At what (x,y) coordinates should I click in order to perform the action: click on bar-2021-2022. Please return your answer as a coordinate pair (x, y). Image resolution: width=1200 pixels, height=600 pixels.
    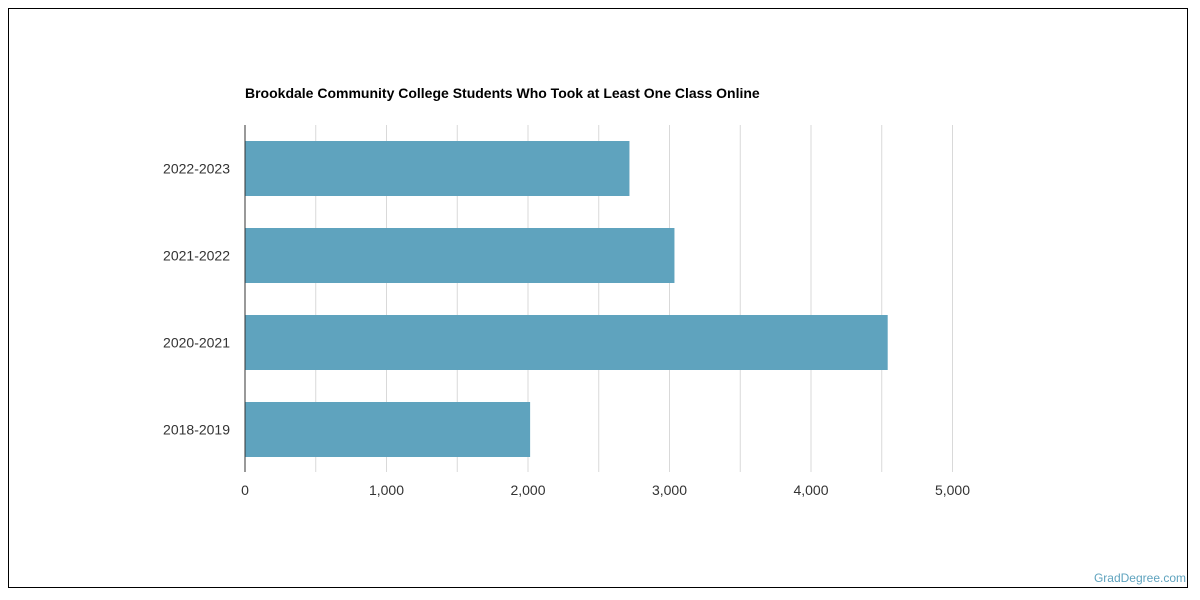
    Looking at the image, I should click on (460, 255).